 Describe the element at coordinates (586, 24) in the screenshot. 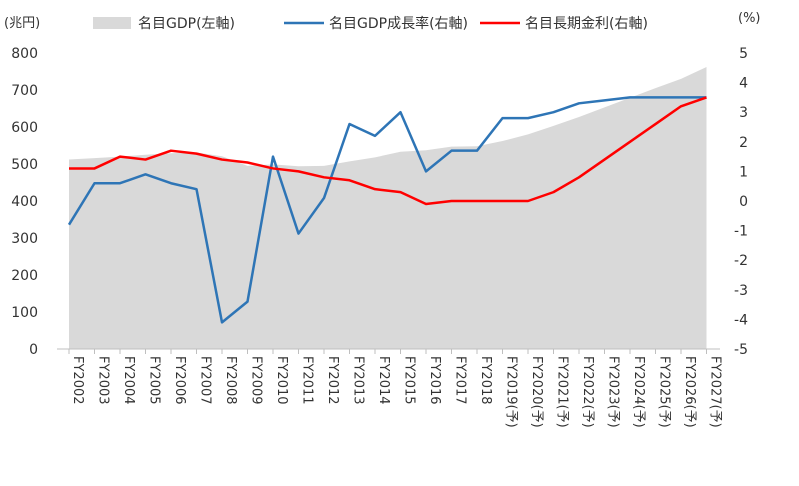

I see `legend-label: 名目長期金利(右軸)` at that location.